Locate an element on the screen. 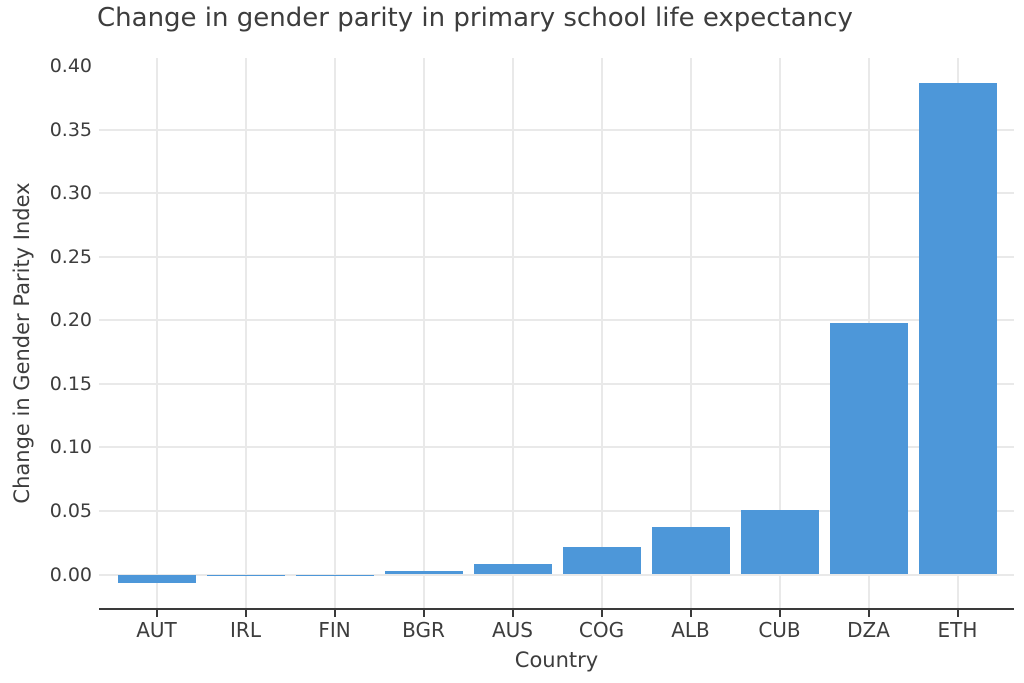  bar-cog is located at coordinates (601, 560).